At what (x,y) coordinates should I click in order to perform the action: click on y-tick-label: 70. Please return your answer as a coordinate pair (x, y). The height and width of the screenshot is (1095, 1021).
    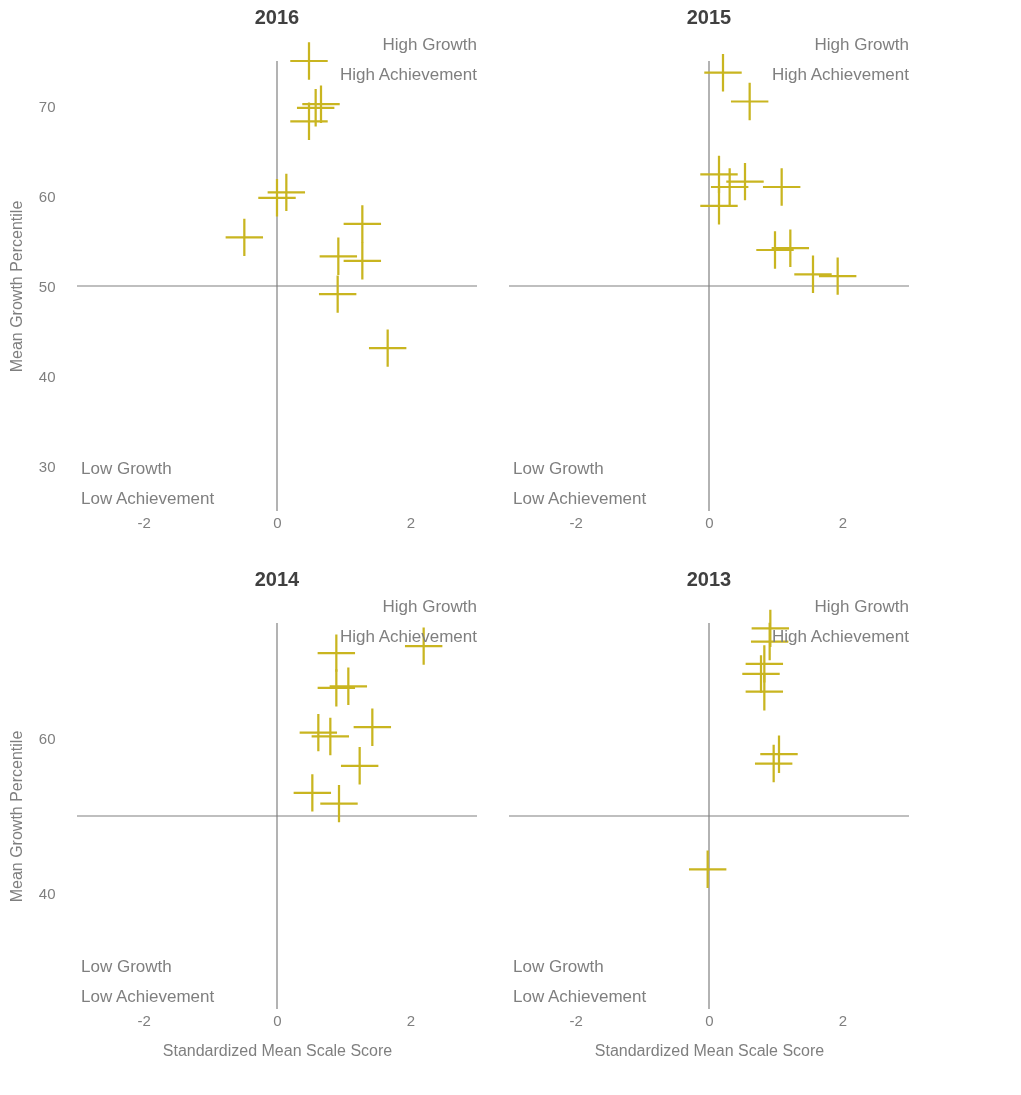
    Looking at the image, I should click on (47, 106).